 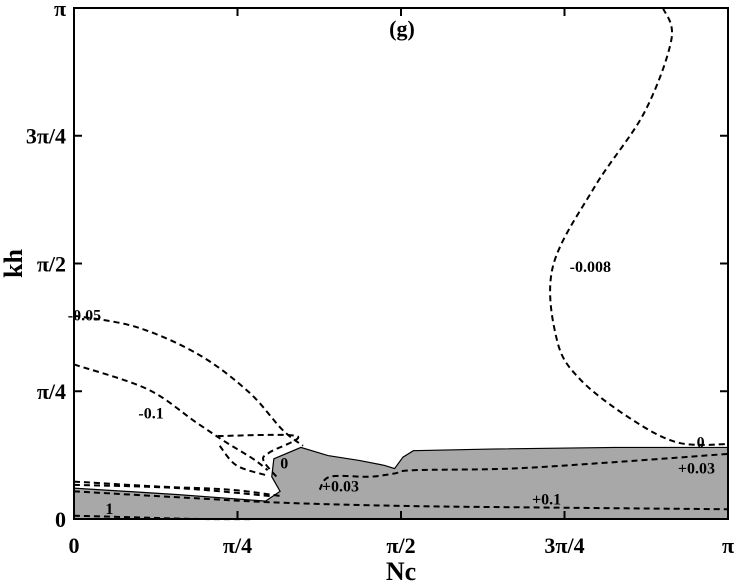 What do you see at coordinates (150, 413) in the screenshot?
I see `contour-label-2: -0.1` at bounding box center [150, 413].